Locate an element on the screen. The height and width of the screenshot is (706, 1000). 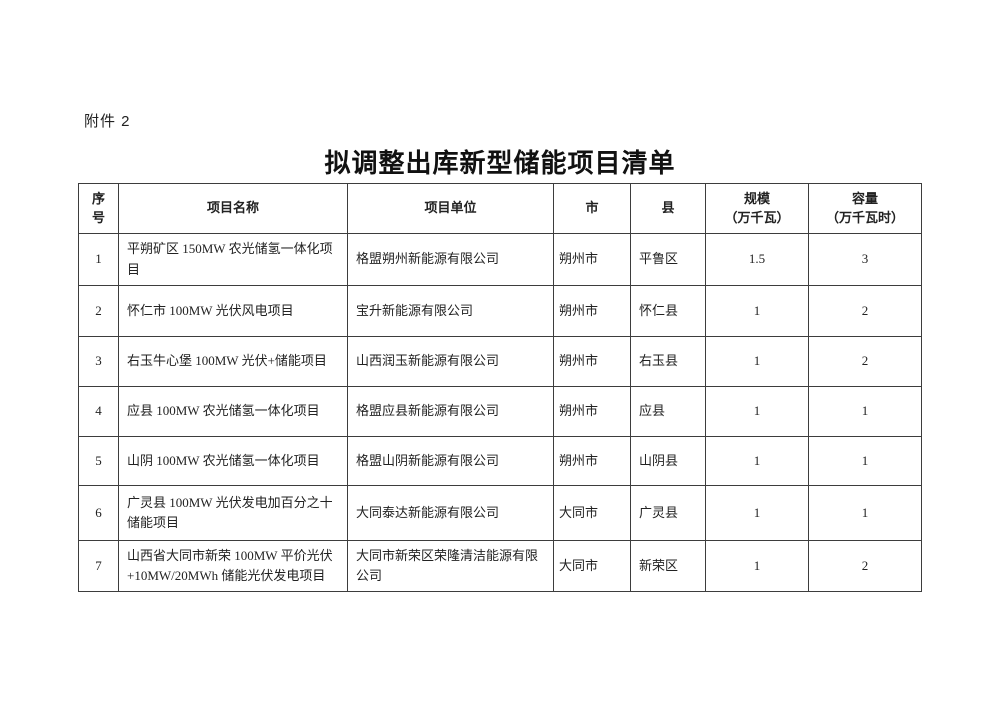
column-header-project-unit: 项目单位 is located at coordinates (450, 208).